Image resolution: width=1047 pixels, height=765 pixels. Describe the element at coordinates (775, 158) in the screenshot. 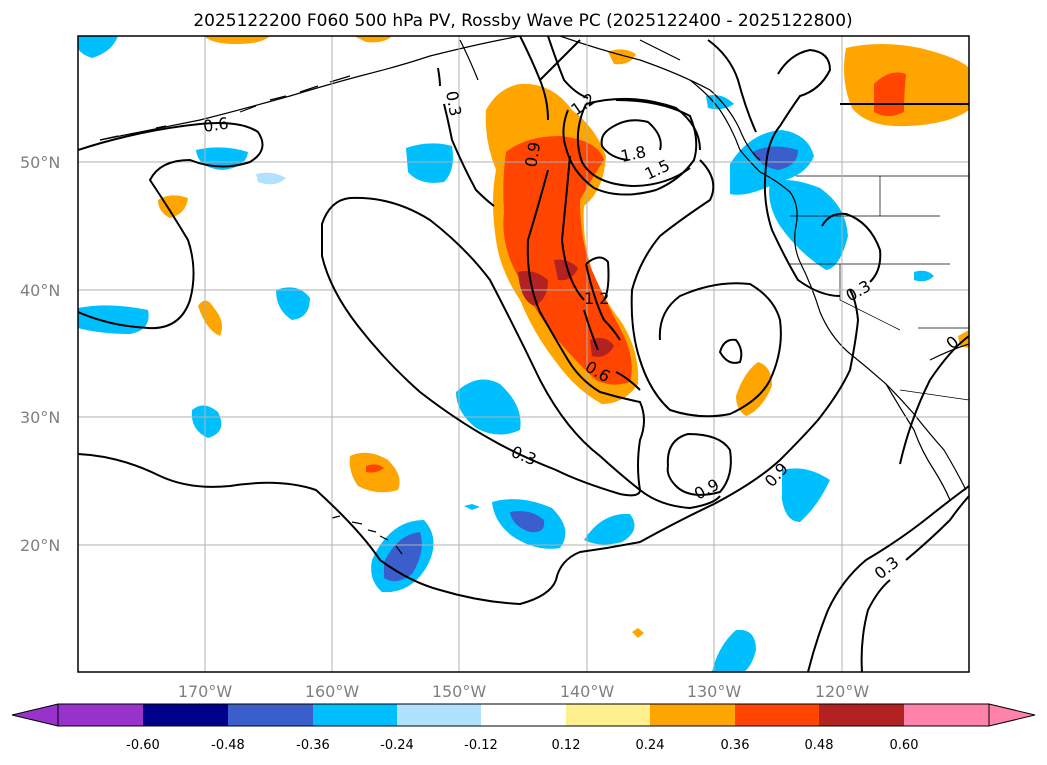

I see `shade-neg-pnw-core` at that location.